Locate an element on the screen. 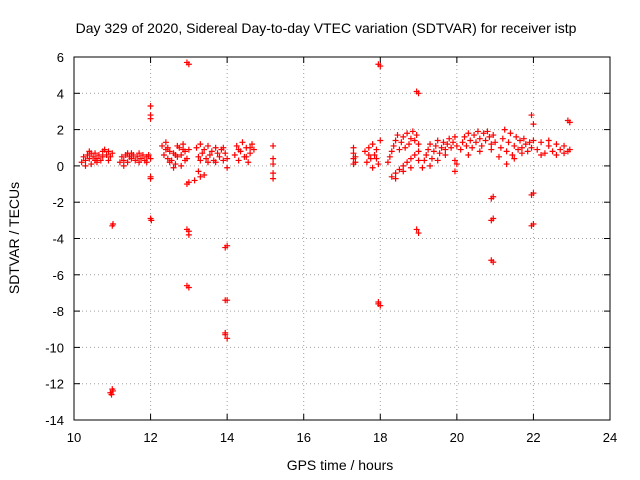  x-tick-label: 12 is located at coordinates (150, 437).